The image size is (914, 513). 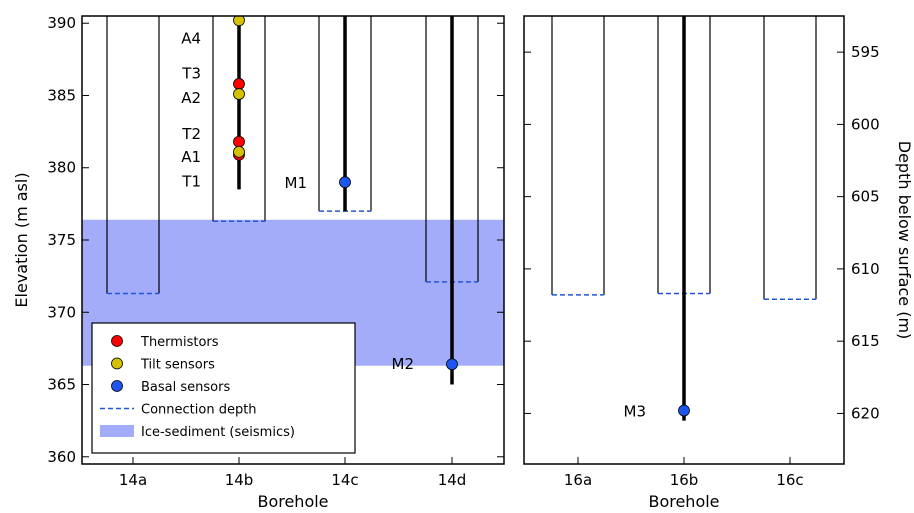 What do you see at coordinates (61, 457) in the screenshot?
I see `y-tick-label-360: 360` at bounding box center [61, 457].